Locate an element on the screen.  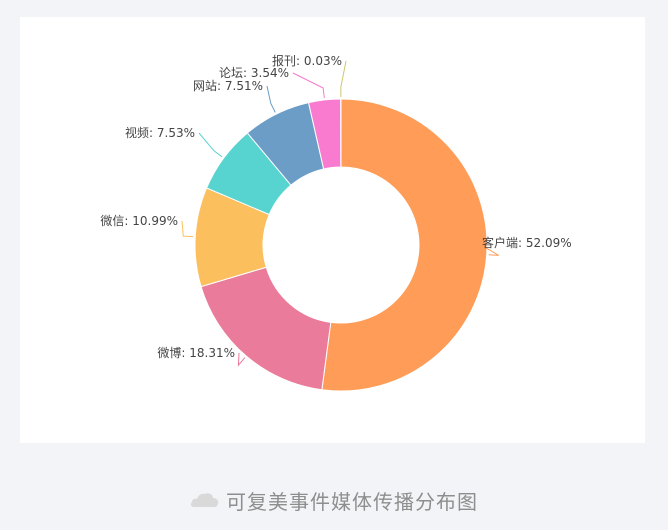
slice-label-论坛: 论坛: 3.54% is located at coordinates (254, 73).